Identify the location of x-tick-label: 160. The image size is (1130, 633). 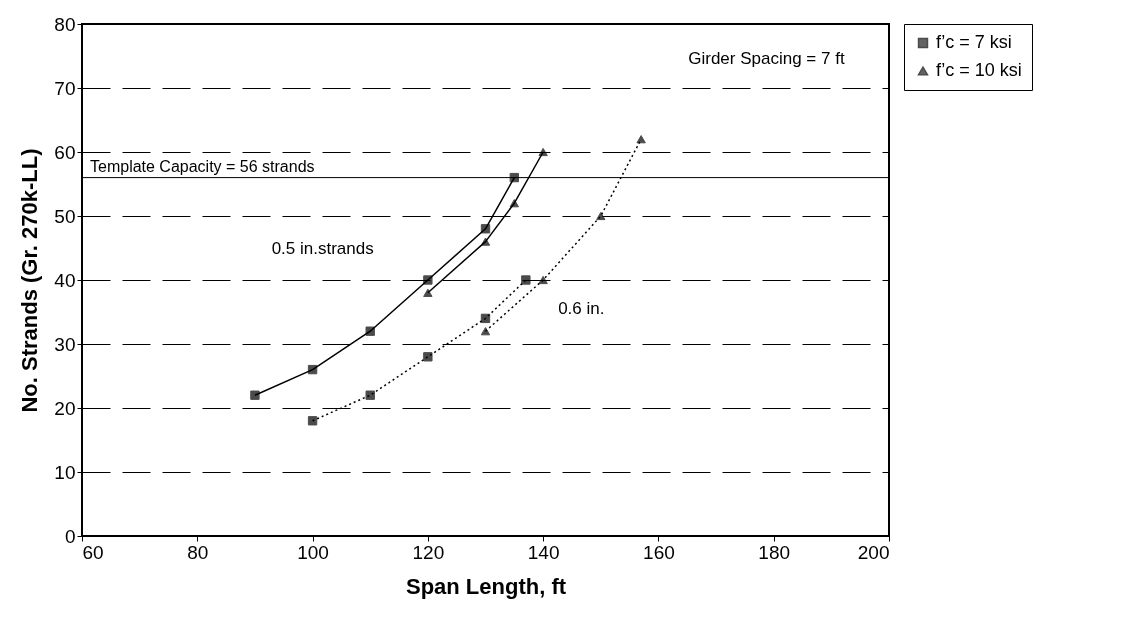
(659, 552).